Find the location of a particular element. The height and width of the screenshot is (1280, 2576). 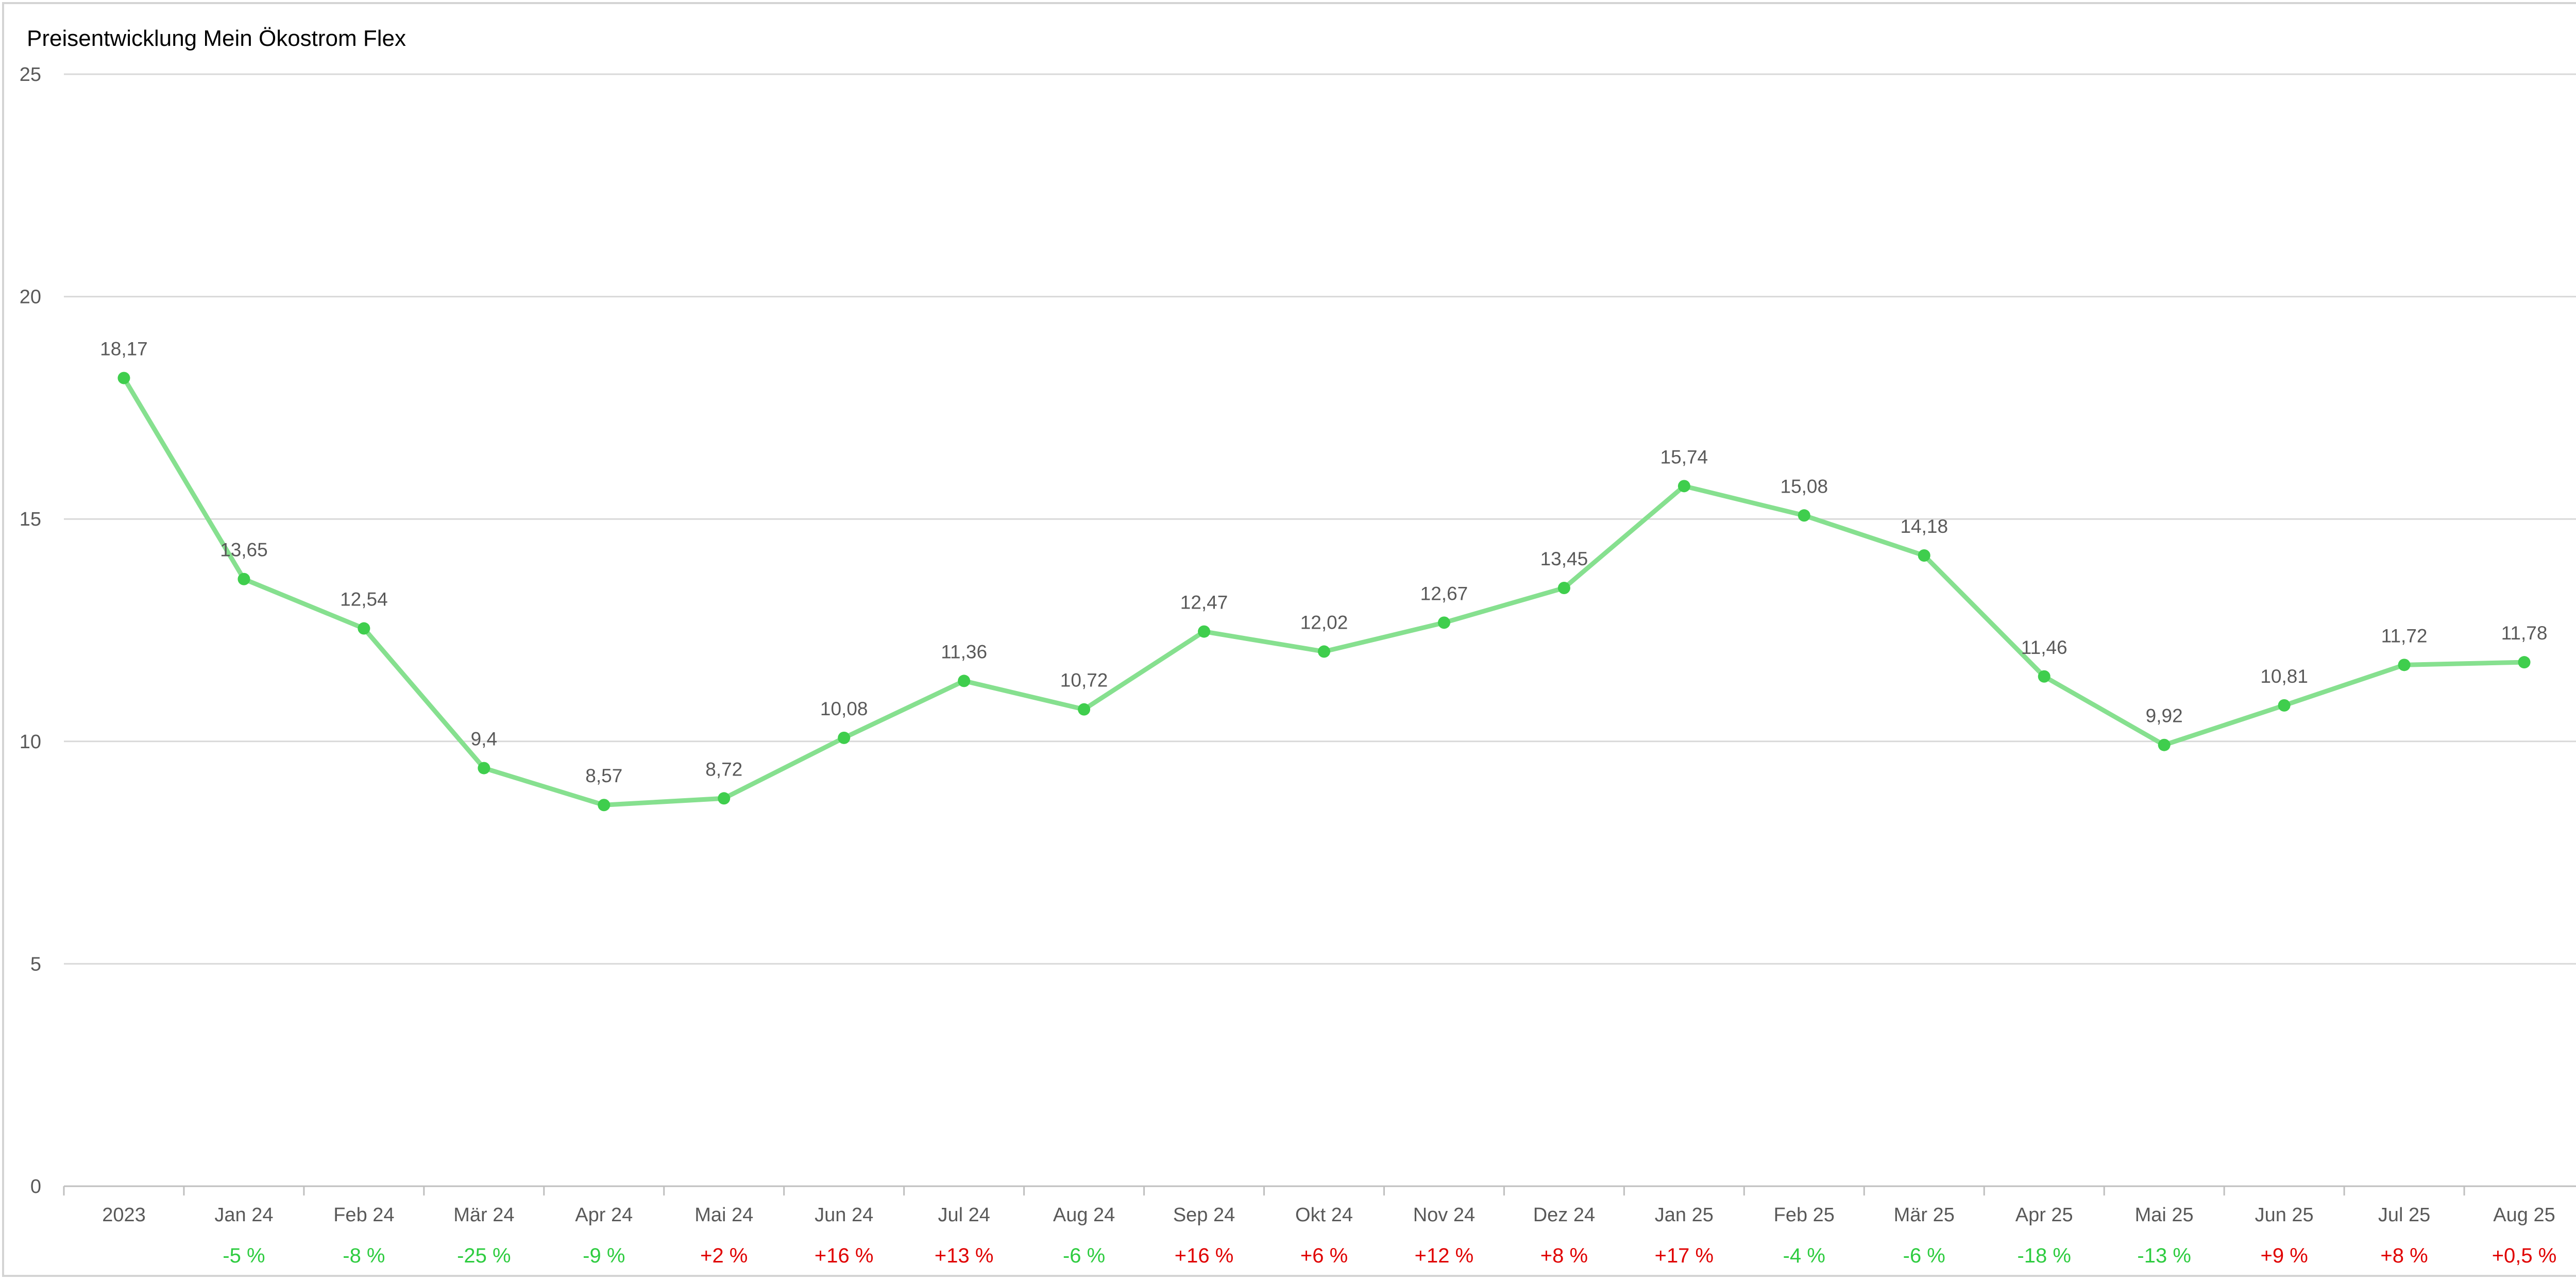

x-tick-label: Nov 24 is located at coordinates (1444, 1215).